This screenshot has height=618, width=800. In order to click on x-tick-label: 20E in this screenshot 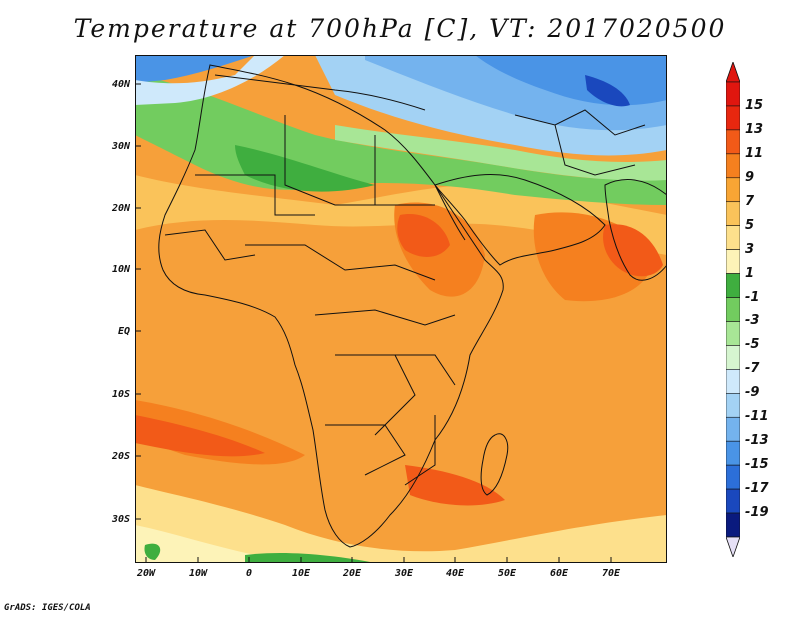, I will do `click(352, 573)`.